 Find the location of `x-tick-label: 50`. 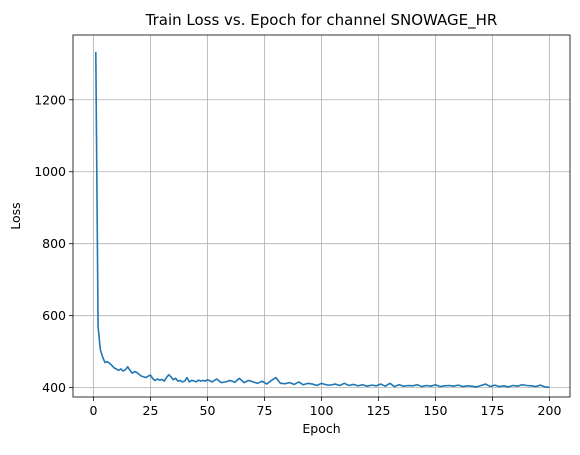

x-tick-label: 50 is located at coordinates (208, 410).